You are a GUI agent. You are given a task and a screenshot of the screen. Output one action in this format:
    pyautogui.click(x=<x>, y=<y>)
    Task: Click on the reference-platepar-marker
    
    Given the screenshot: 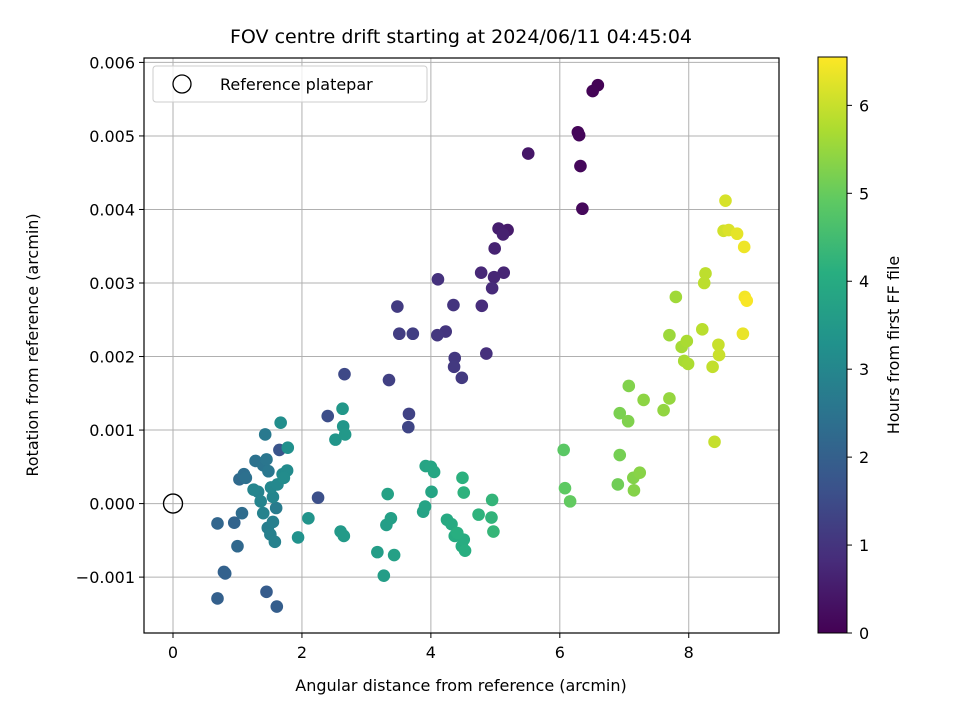 What is the action you would take?
    pyautogui.click(x=173, y=503)
    